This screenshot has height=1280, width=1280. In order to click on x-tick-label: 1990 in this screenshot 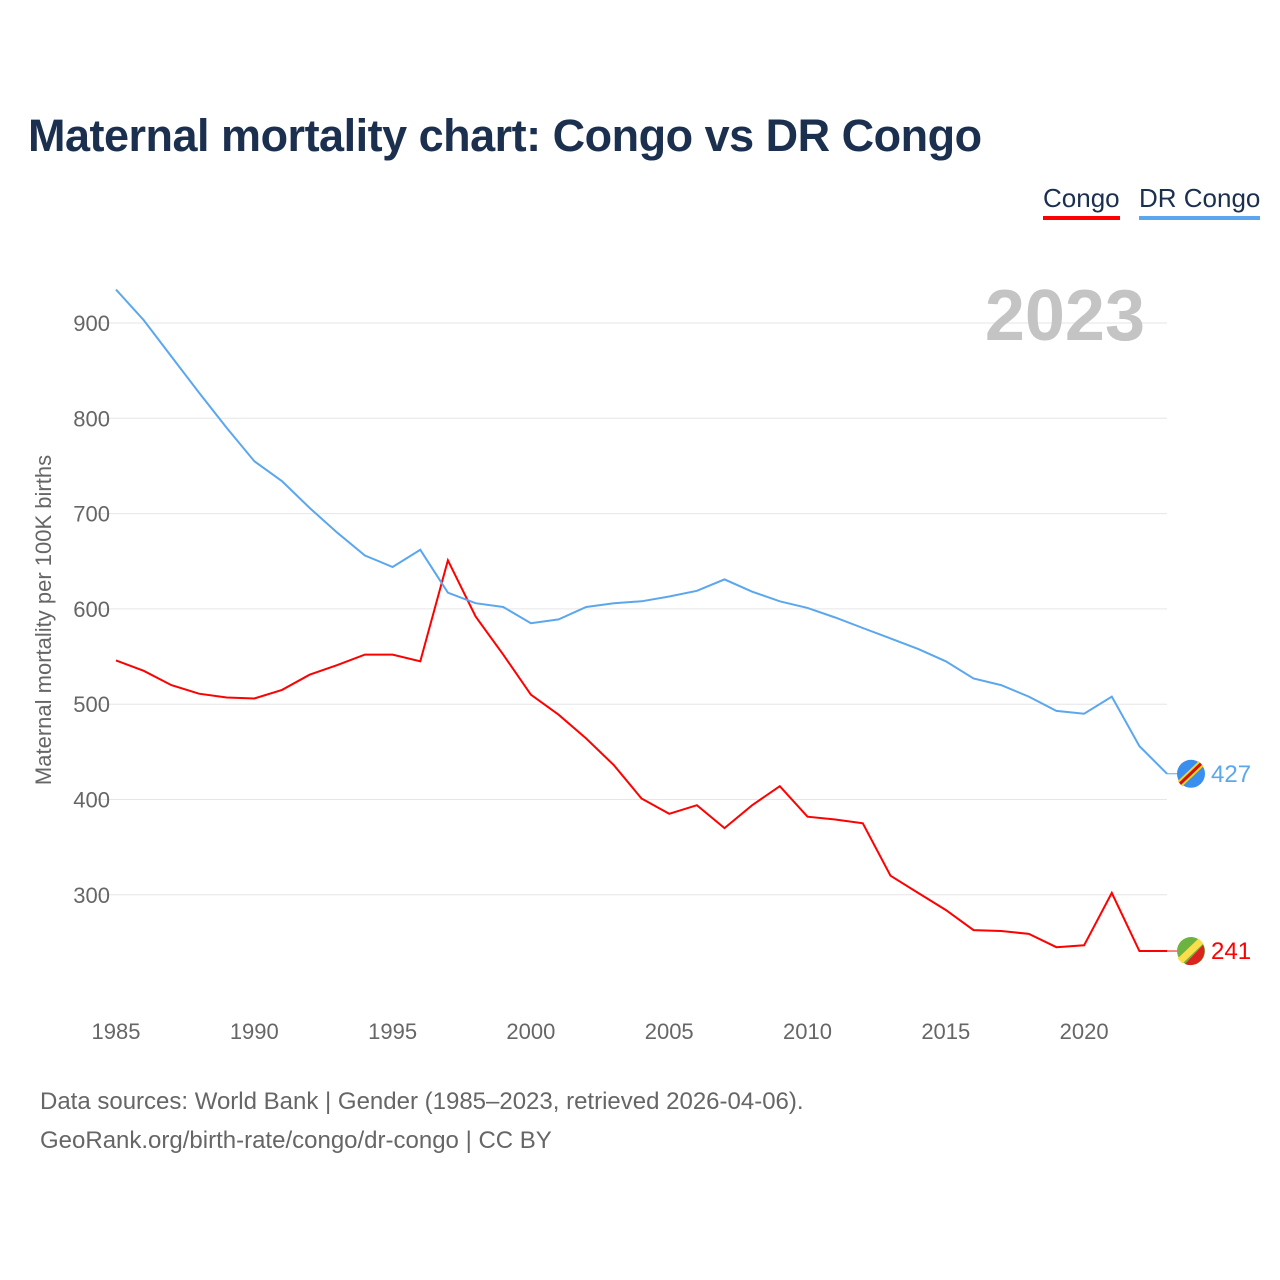, I will do `click(254, 1031)`.